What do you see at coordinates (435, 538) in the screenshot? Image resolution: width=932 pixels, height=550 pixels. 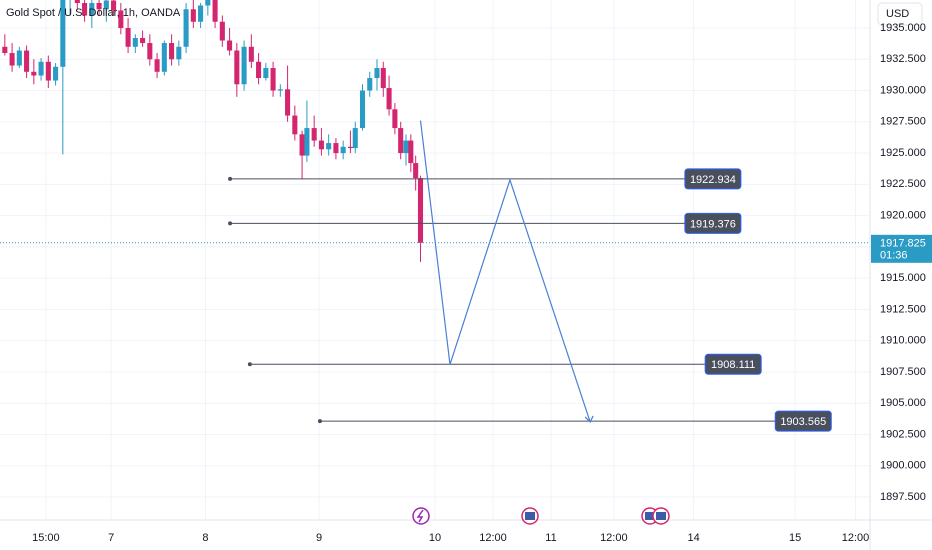 I see `x-tick-label: 10` at bounding box center [435, 538].